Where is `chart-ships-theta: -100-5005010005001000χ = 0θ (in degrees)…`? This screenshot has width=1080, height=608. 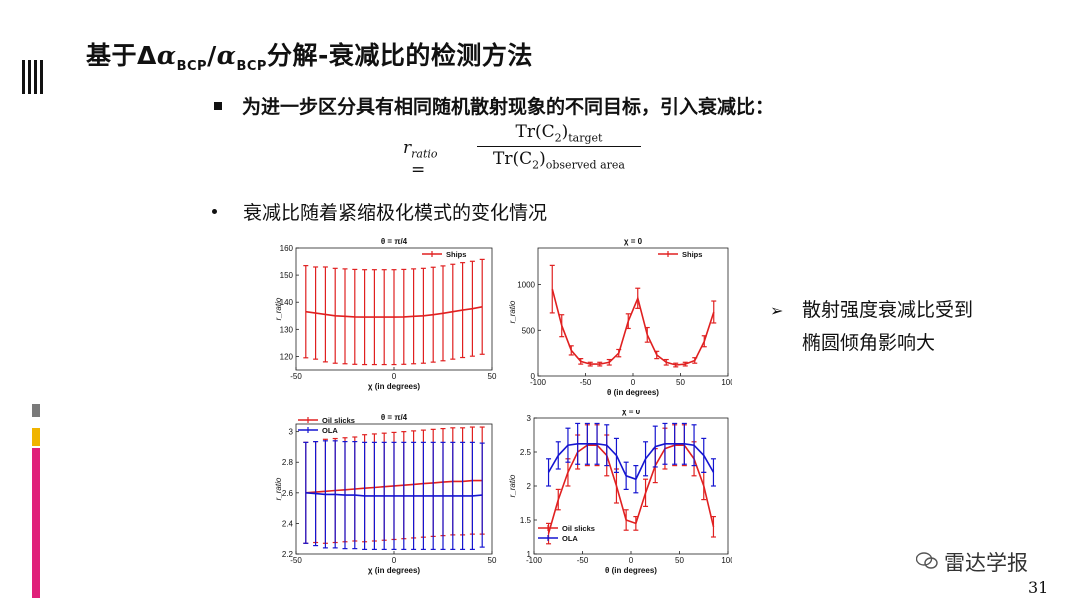
chart-ships-theta: -100-5005010005001000χ = 0θ (in degrees)… is located at coordinates (620, 317).